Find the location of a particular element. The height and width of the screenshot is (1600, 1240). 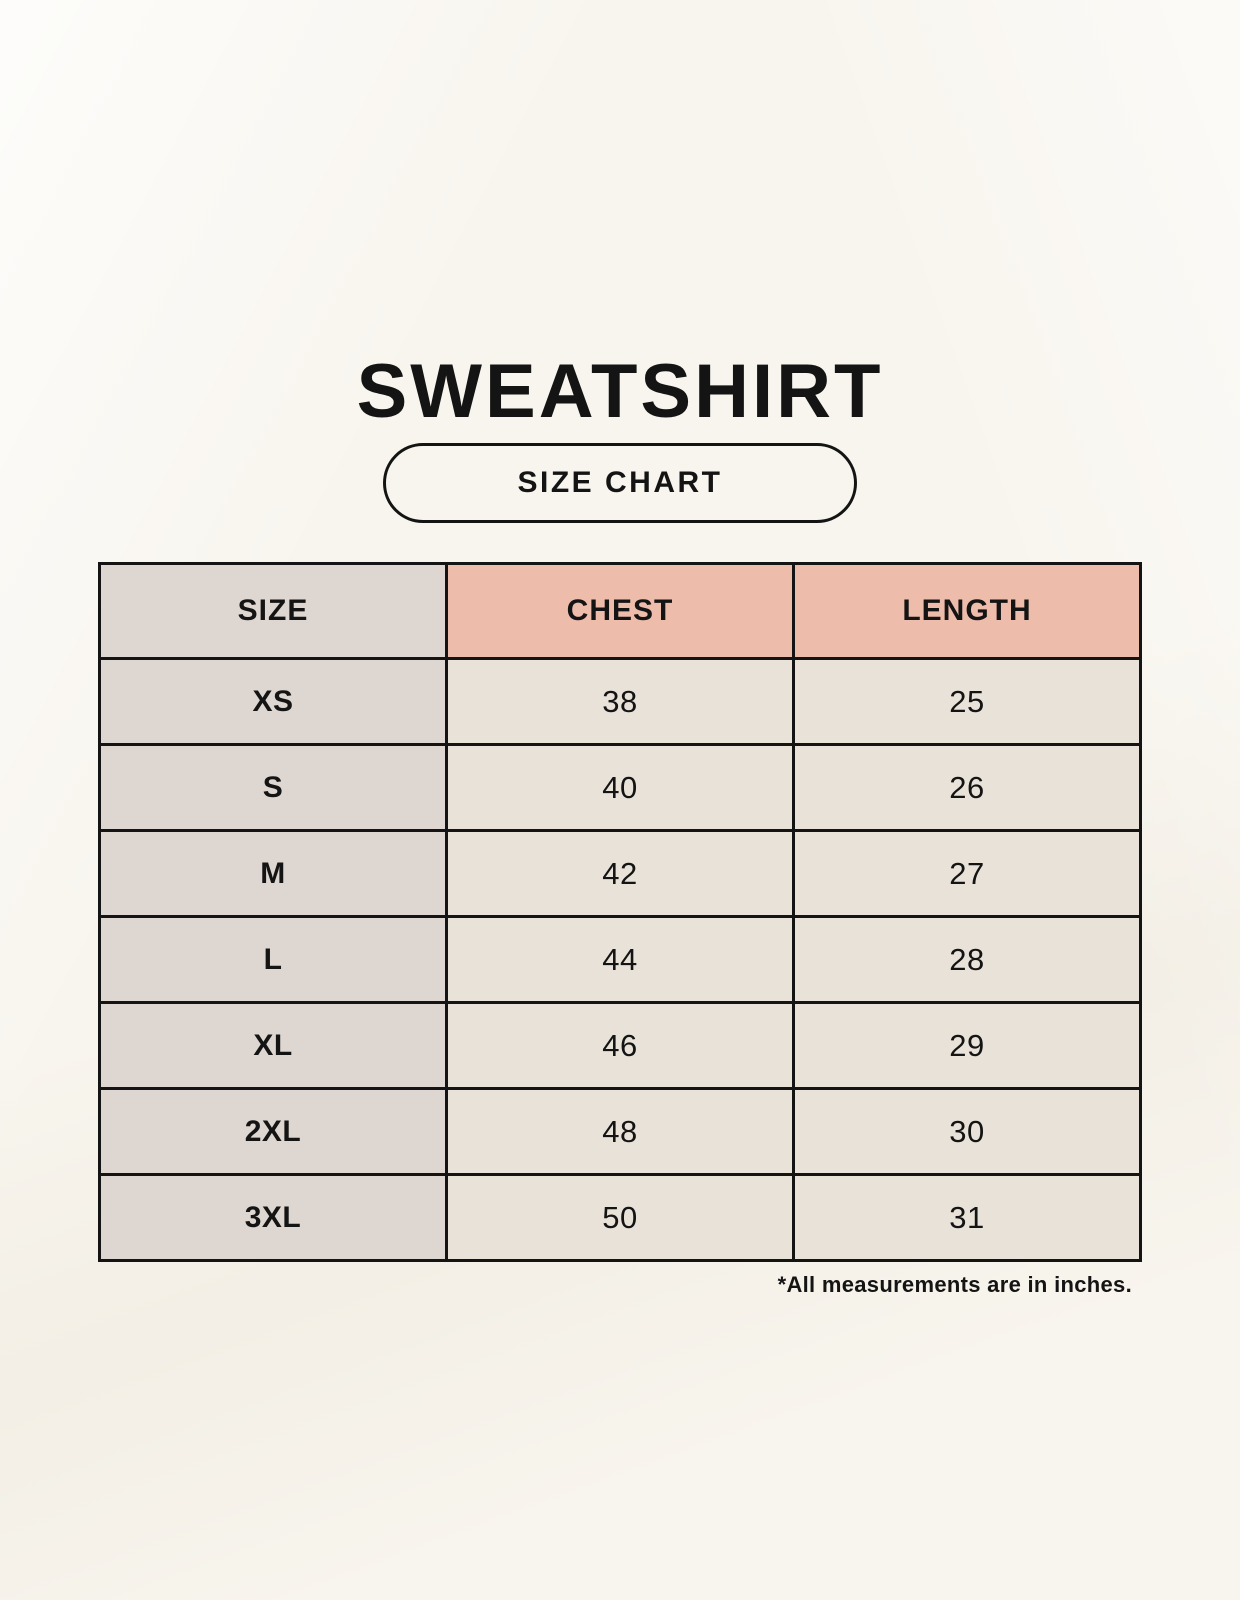

chest-cell: 44 is located at coordinates (620, 959).